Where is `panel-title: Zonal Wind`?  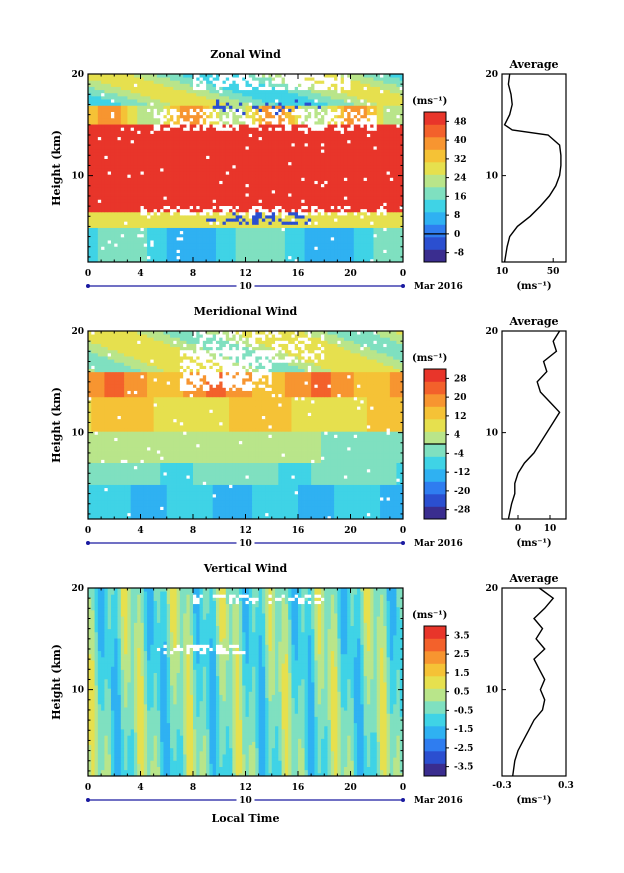
panel-title: Zonal Wind is located at coordinates (245, 54).